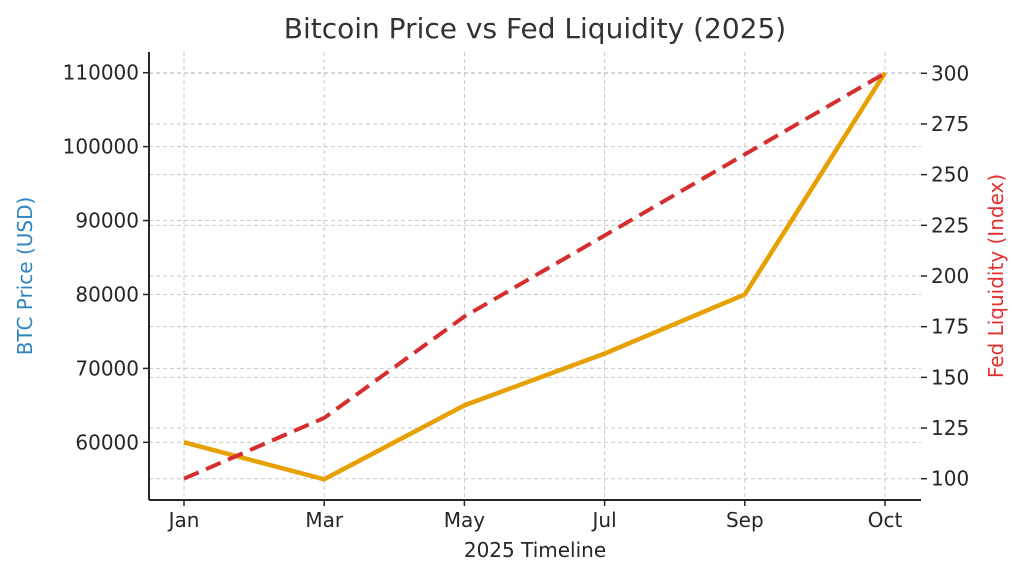 This screenshot has height=579, width=1024. I want to click on x-tick-label: Sep, so click(745, 520).